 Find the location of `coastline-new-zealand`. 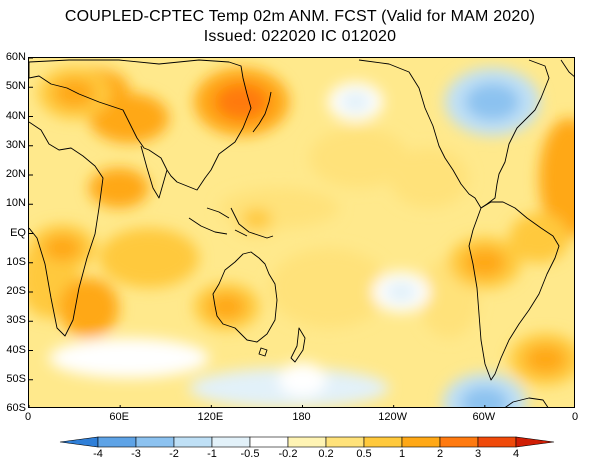

coastline-new-zealand is located at coordinates (298, 345).